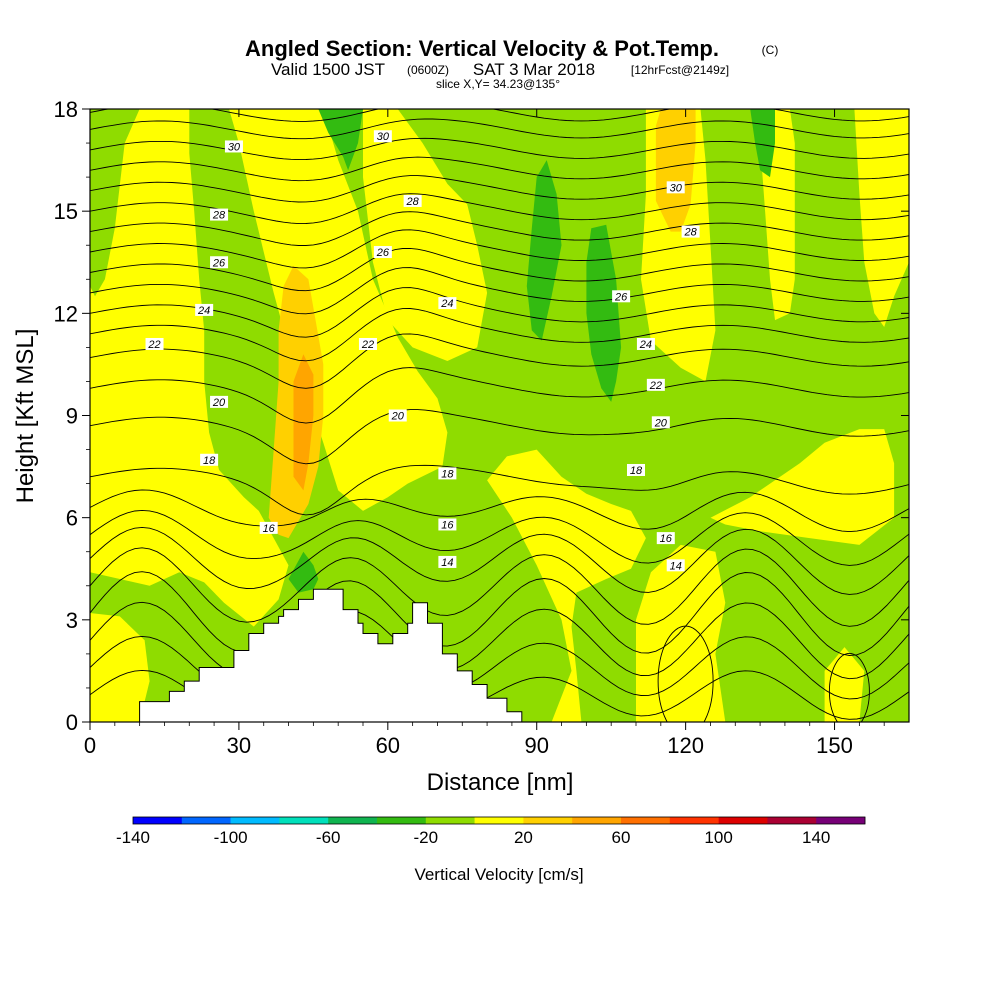 This screenshot has height=1000, width=1000. I want to click on colorbar: -140 -100 -60 -20 20 60 100 140, so click(491, 831).